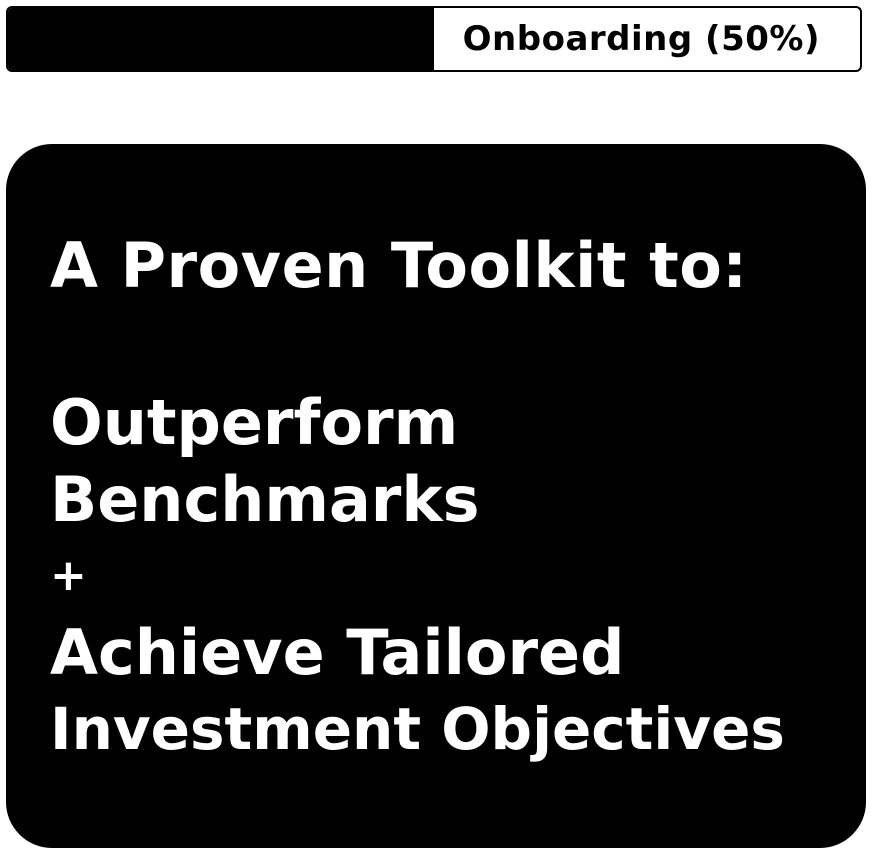  Describe the element at coordinates (458, 344) in the screenshot. I see `hero-spacer` at that location.